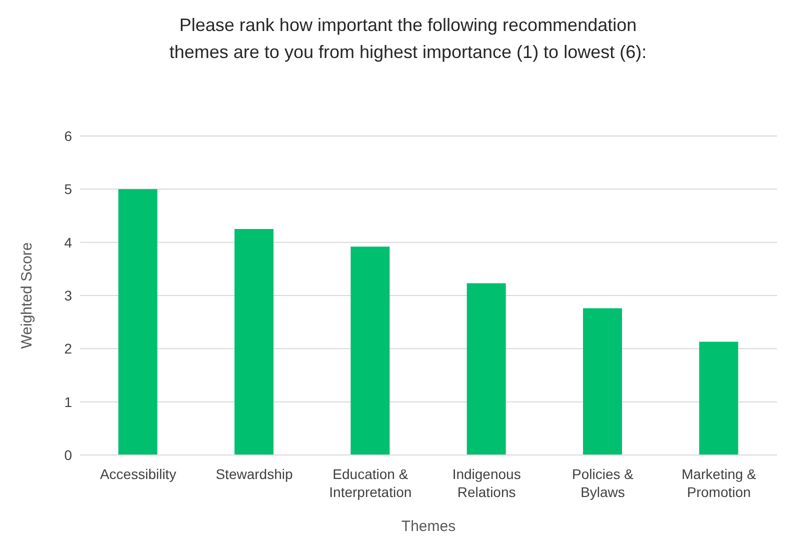 This screenshot has width=809, height=553. Describe the element at coordinates (68, 189) in the screenshot. I see `y-tick-label: 5` at that location.